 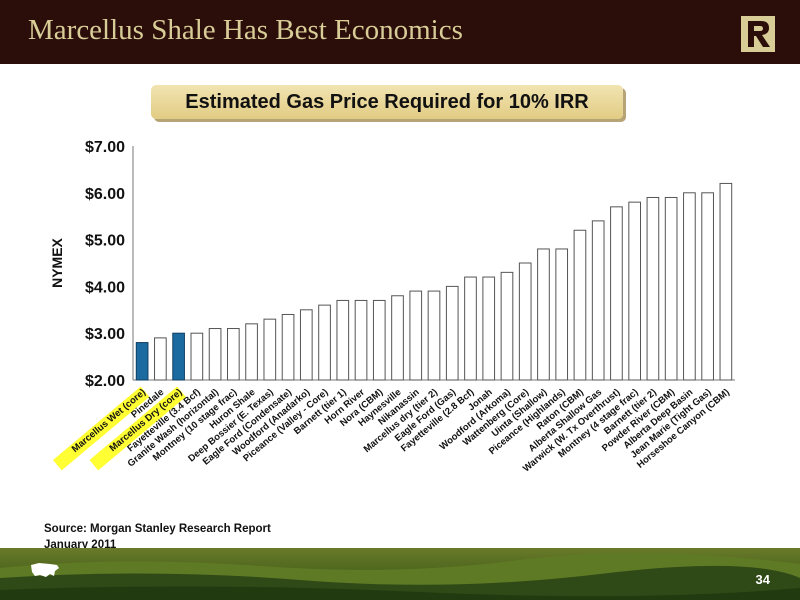 I want to click on page-number: 34, so click(x=762, y=579).